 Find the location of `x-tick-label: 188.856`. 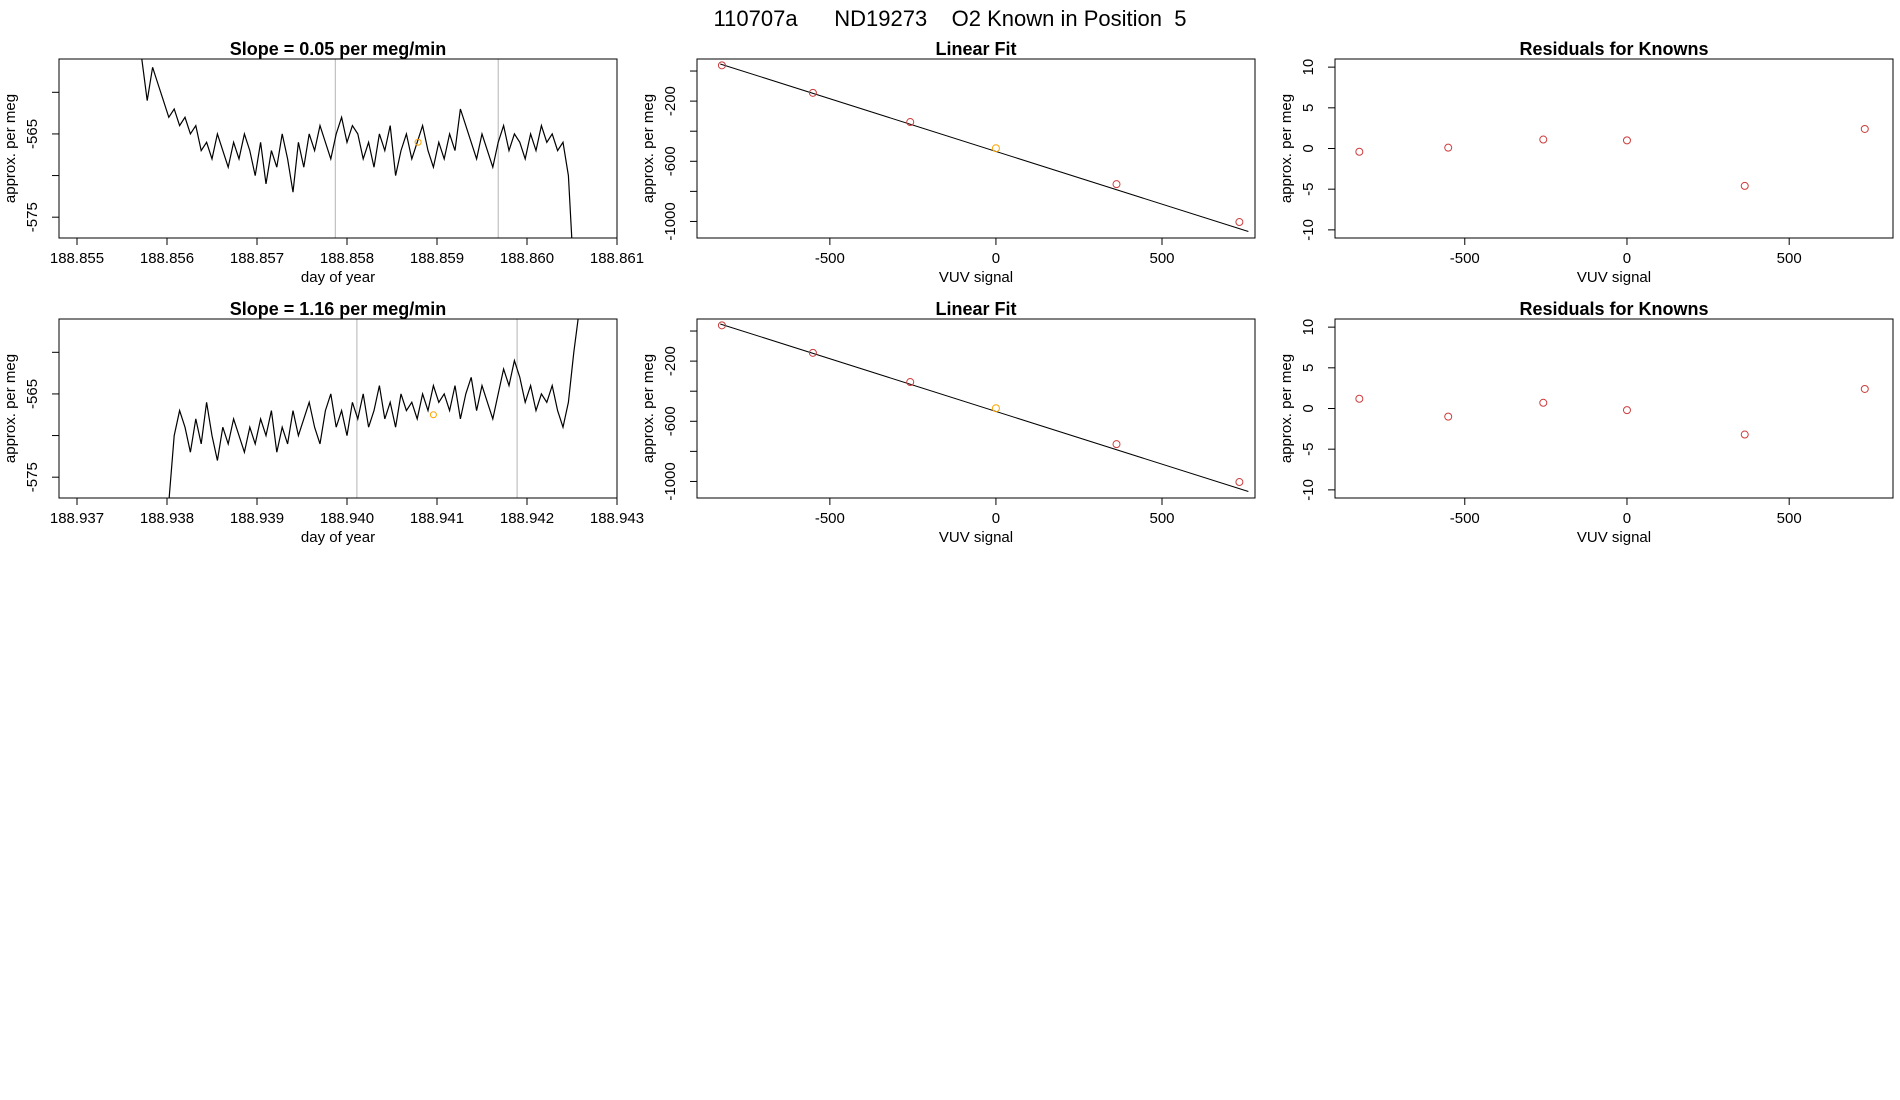

x-tick-label: 188.856 is located at coordinates (167, 258).